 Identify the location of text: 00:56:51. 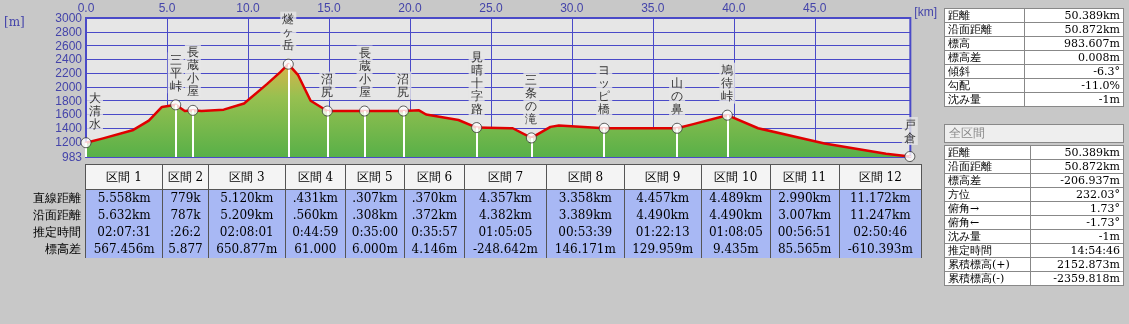
(804, 232).